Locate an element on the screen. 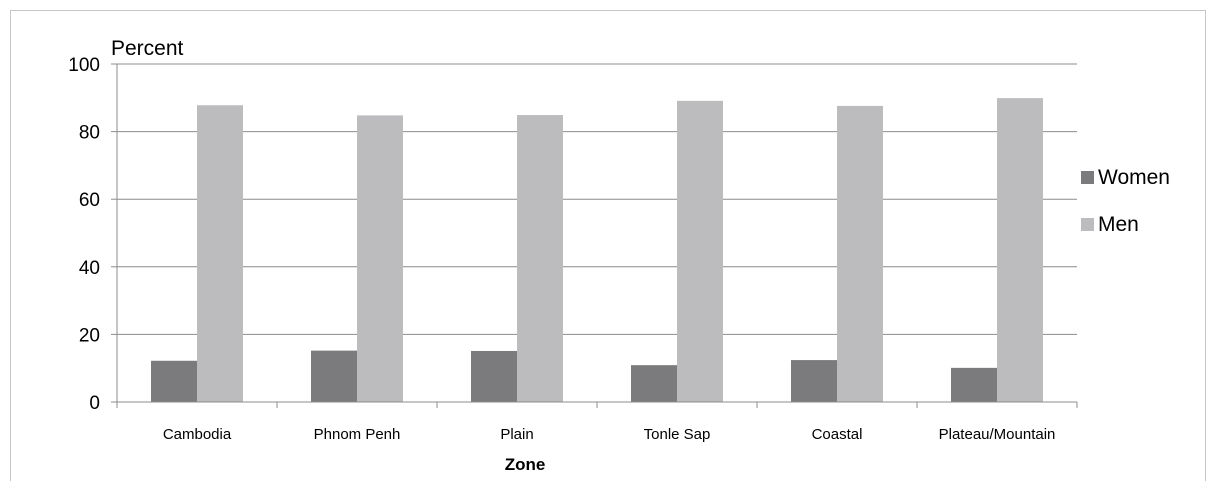 This screenshot has height=483, width=1208. legend-label-men: Men is located at coordinates (1118, 224).